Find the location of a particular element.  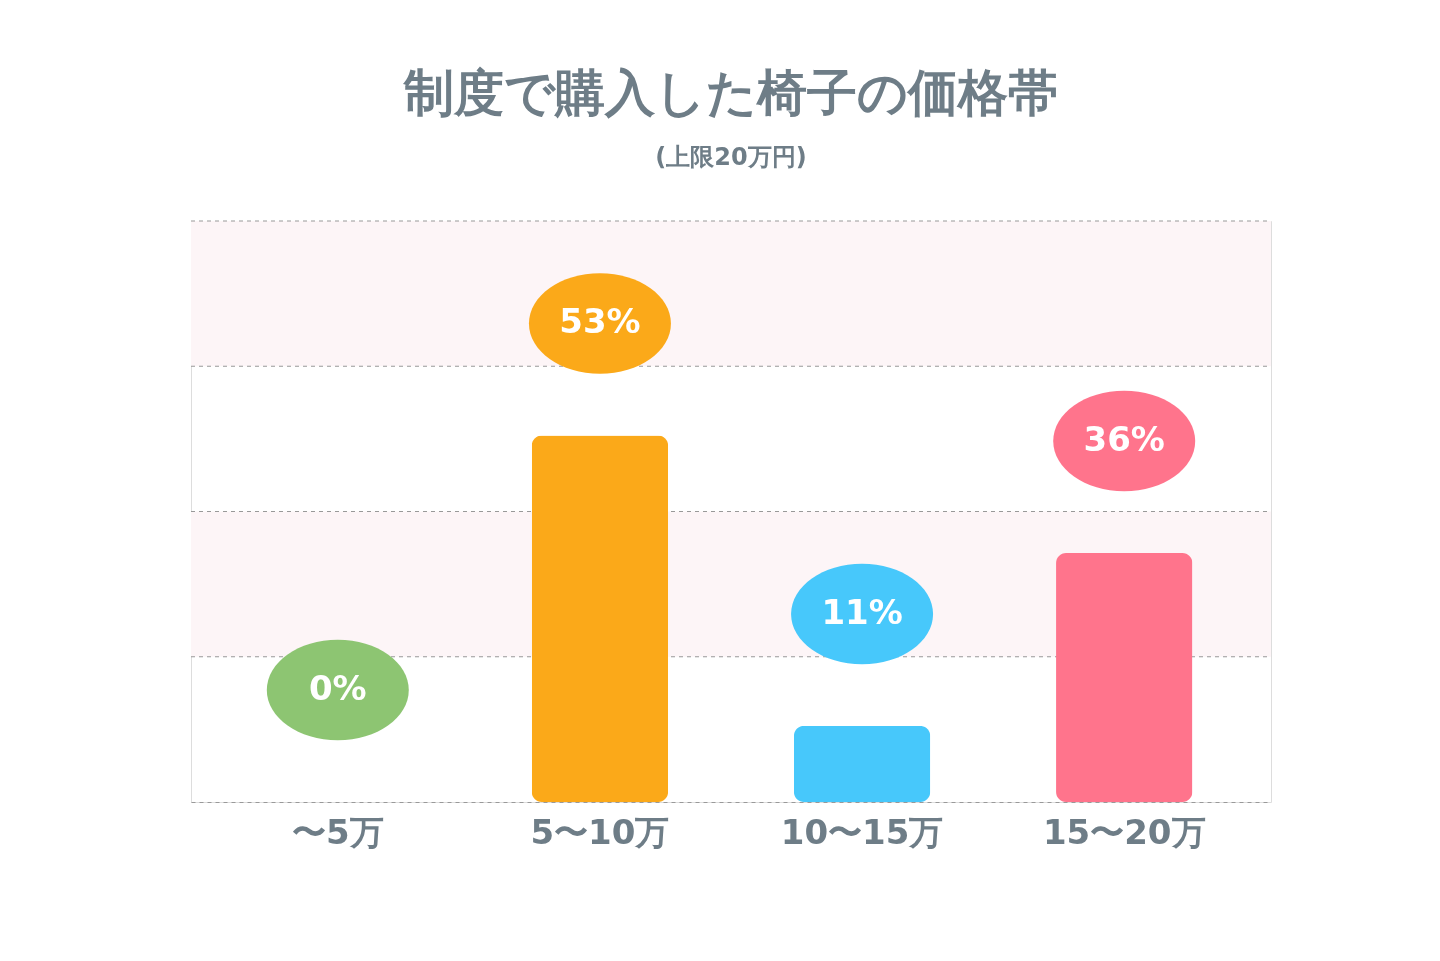

x-tick-label: 5〜10万 is located at coordinates (600, 831).